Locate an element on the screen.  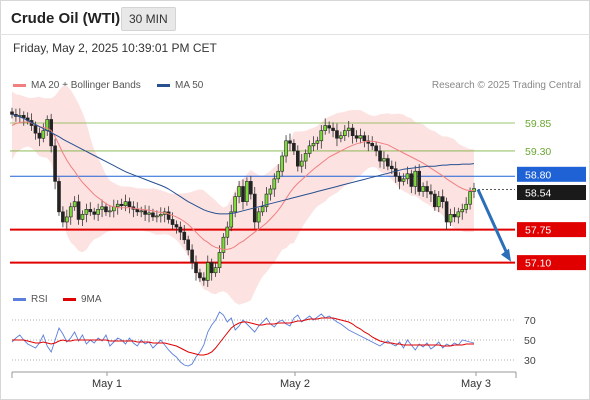
legend-ma50: MA 50 is located at coordinates (180, 85).